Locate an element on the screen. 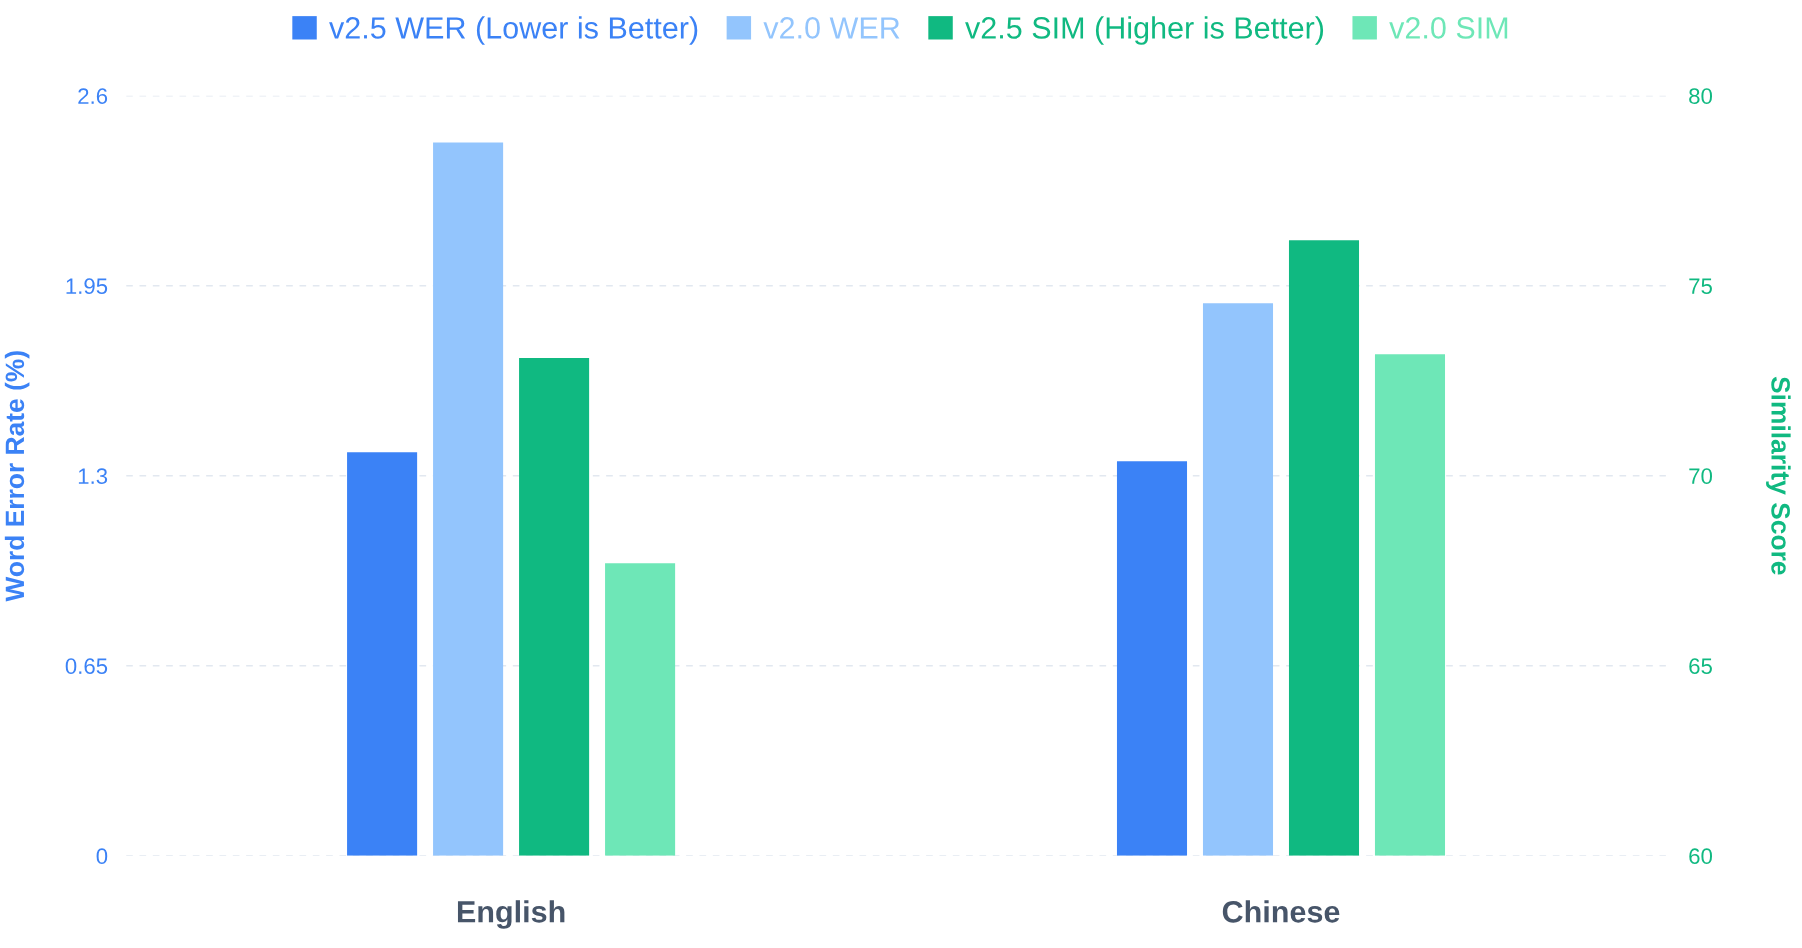  y2-tick-label: 80 is located at coordinates (1701, 96).